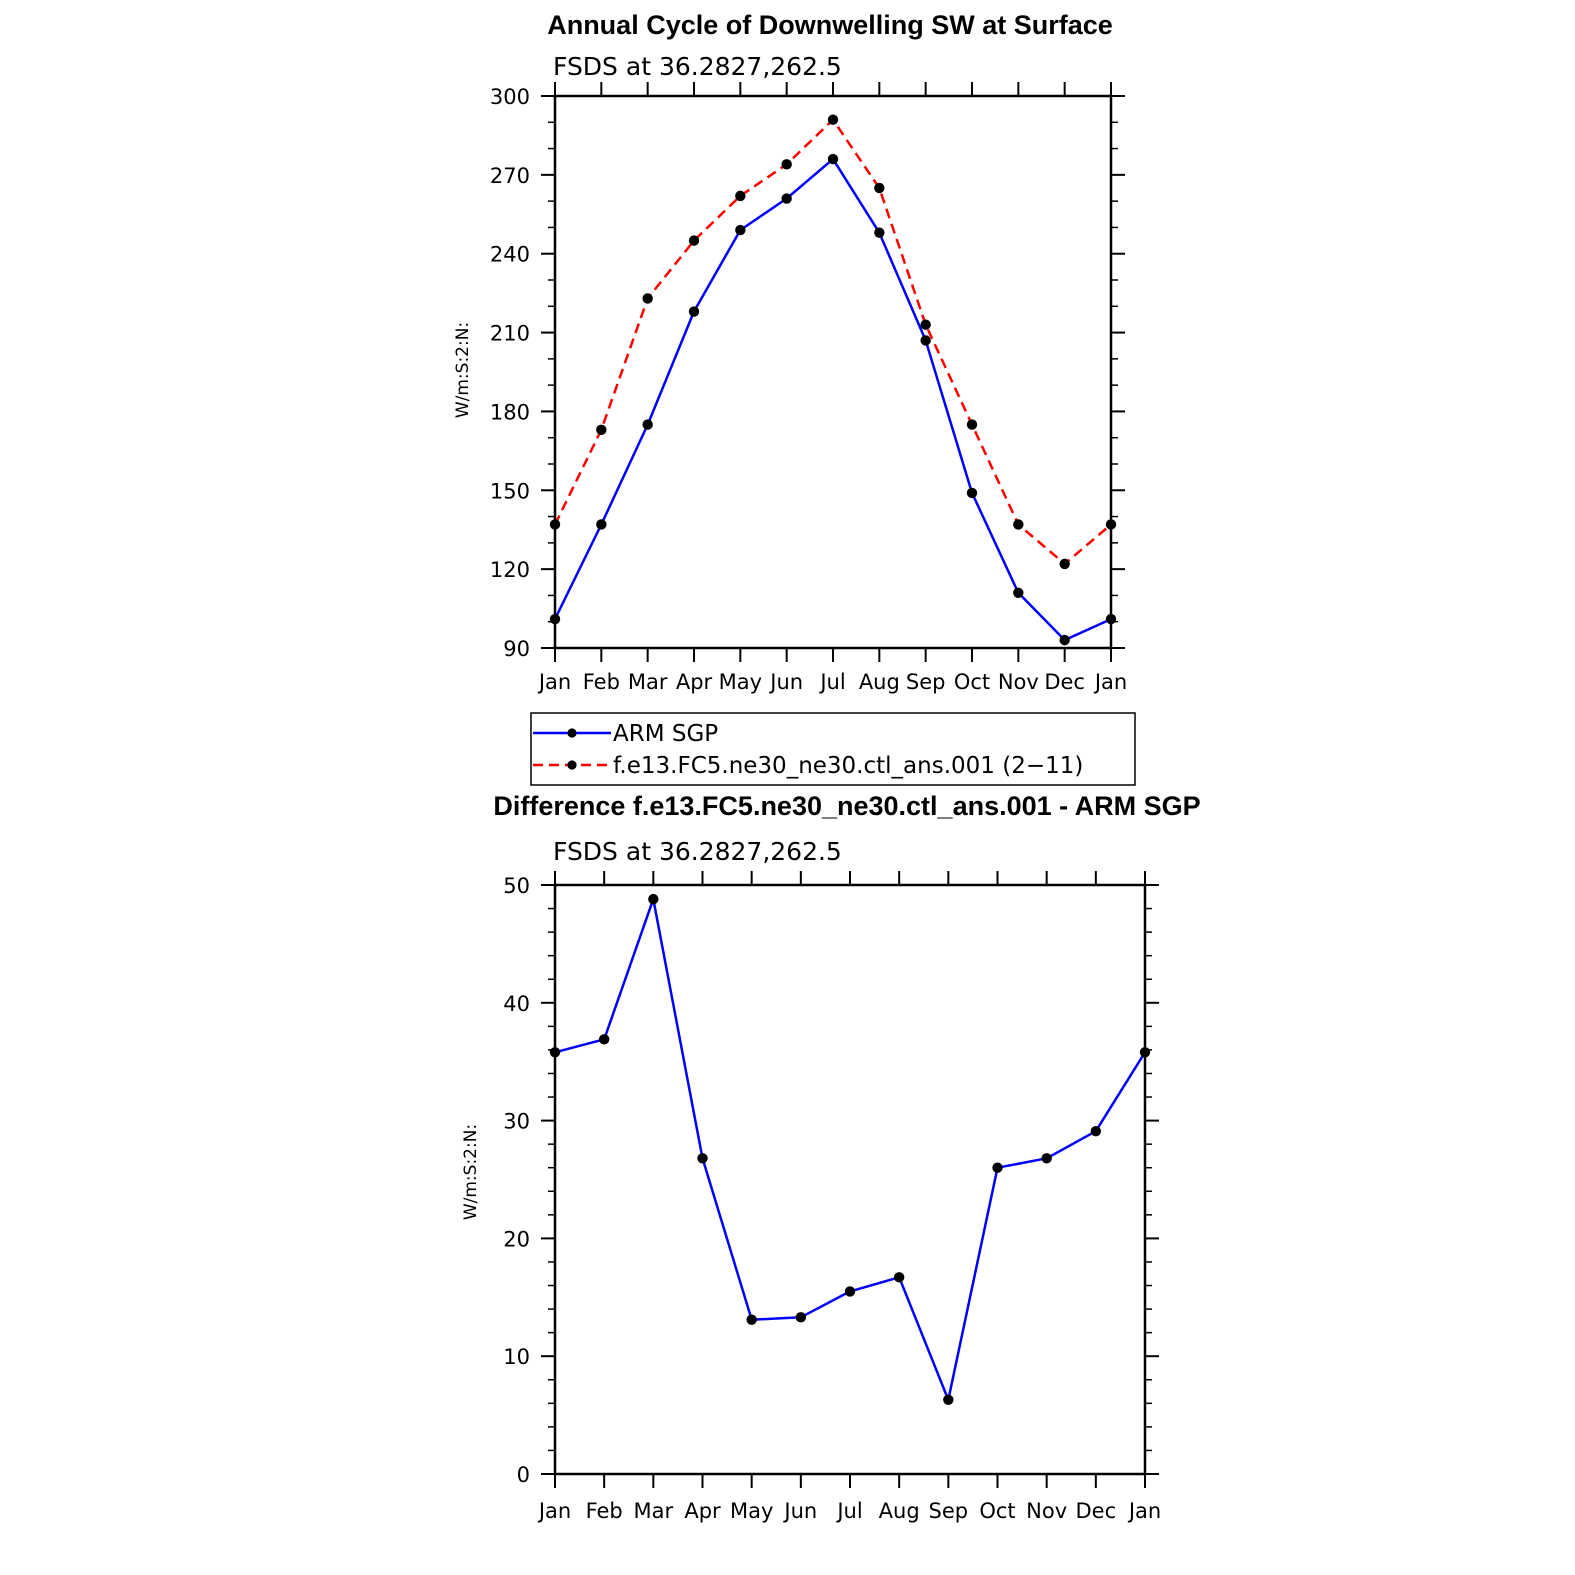  What do you see at coordinates (510, 412) in the screenshot?
I see `y-tick-label: 180` at bounding box center [510, 412].